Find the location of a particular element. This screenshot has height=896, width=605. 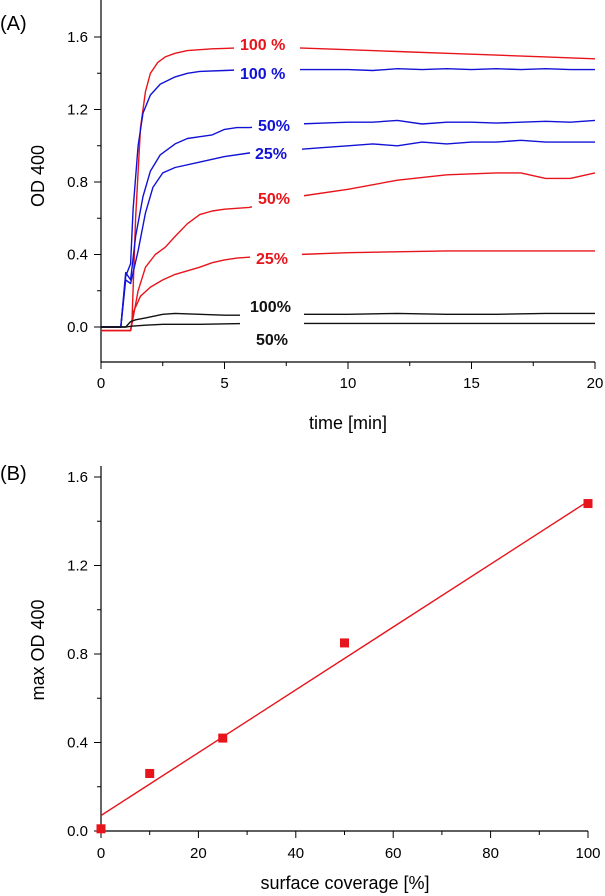

x-tick-label: 80 is located at coordinates (490, 853).